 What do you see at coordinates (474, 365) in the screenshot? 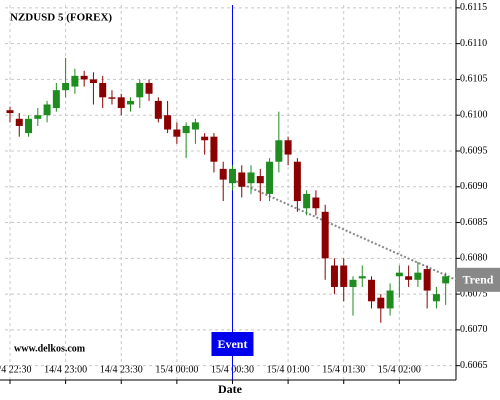
I see `y-tick-label: 0.6065` at bounding box center [474, 365].